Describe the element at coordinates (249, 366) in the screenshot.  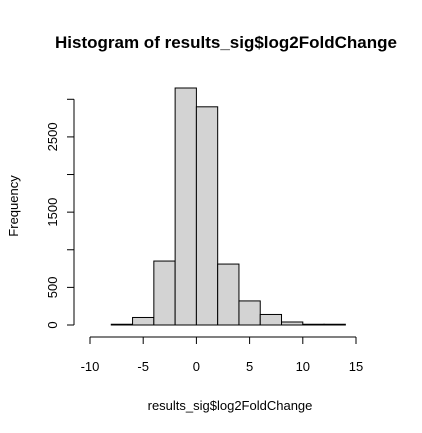
I see `x-tick-label: 5` at that location.